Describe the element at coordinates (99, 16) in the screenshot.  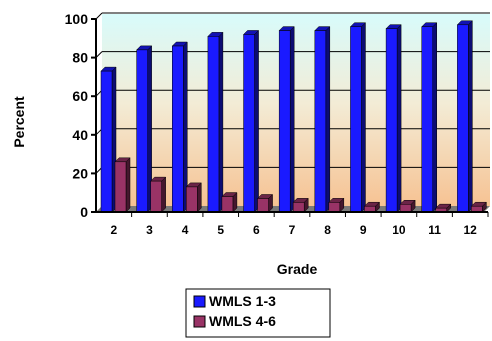
I see `gridline-diag` at that location.